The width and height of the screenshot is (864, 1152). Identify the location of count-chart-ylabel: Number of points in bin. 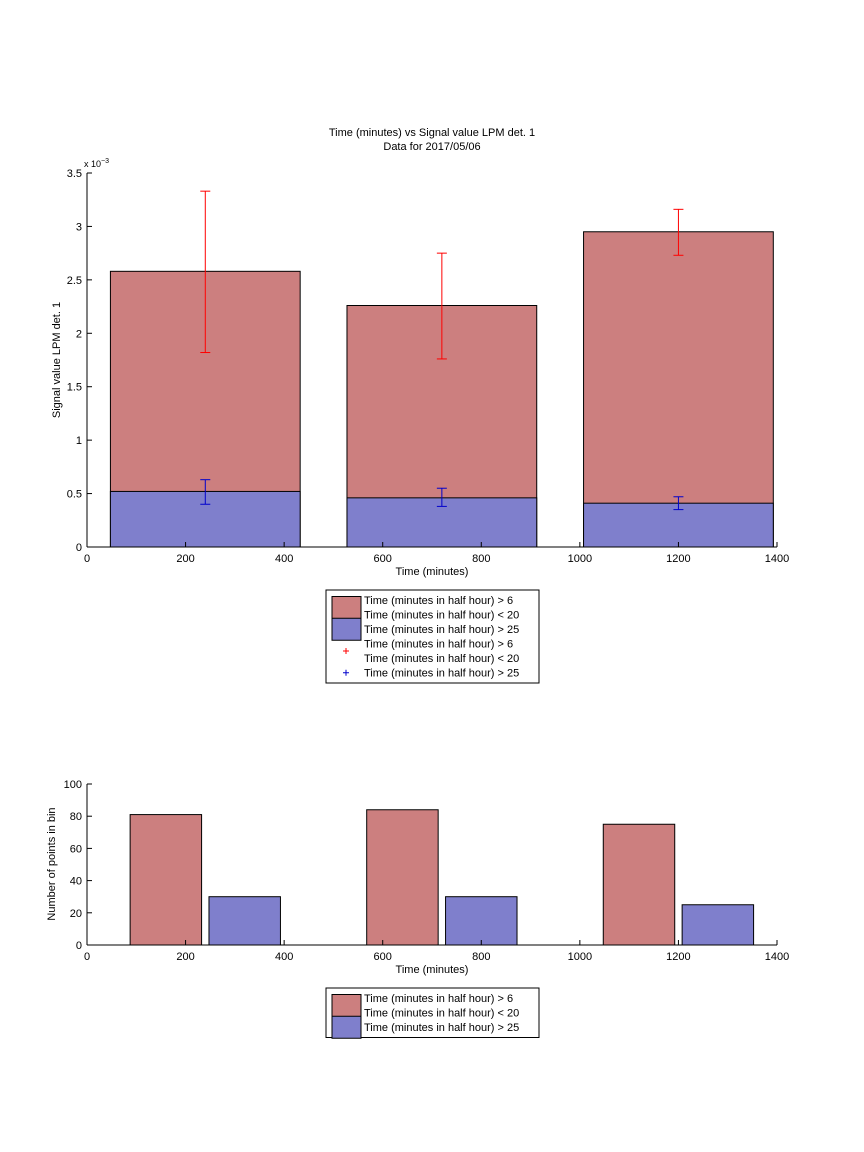
(52, 863).